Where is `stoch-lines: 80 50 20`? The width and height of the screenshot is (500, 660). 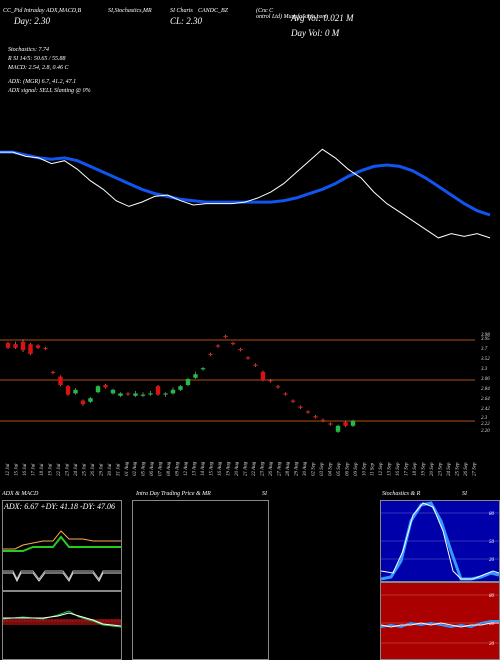
stoch-lines: 80 50 20 is located at coordinates (440, 541).